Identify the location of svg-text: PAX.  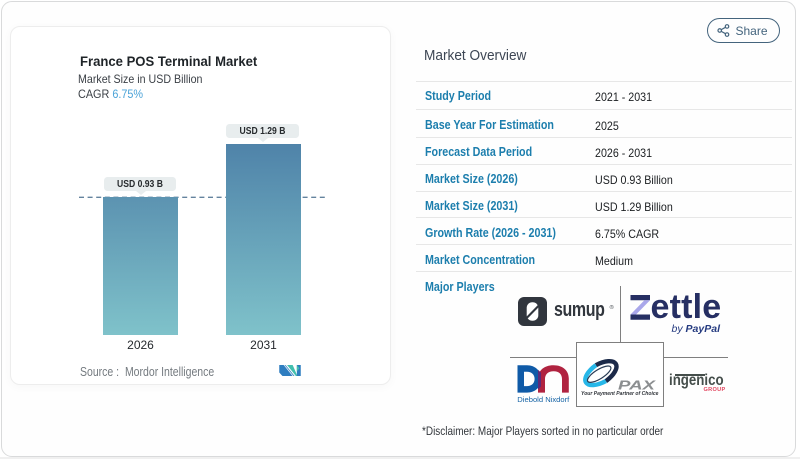
(637, 386).